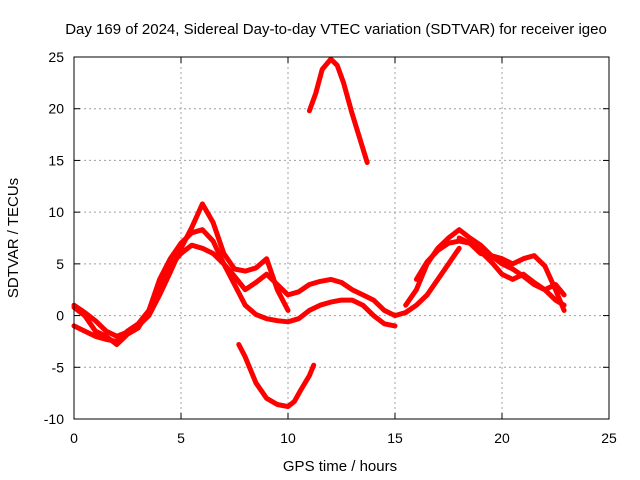  What do you see at coordinates (338, 110) in the screenshot?
I see `series-track-e` at bounding box center [338, 110].